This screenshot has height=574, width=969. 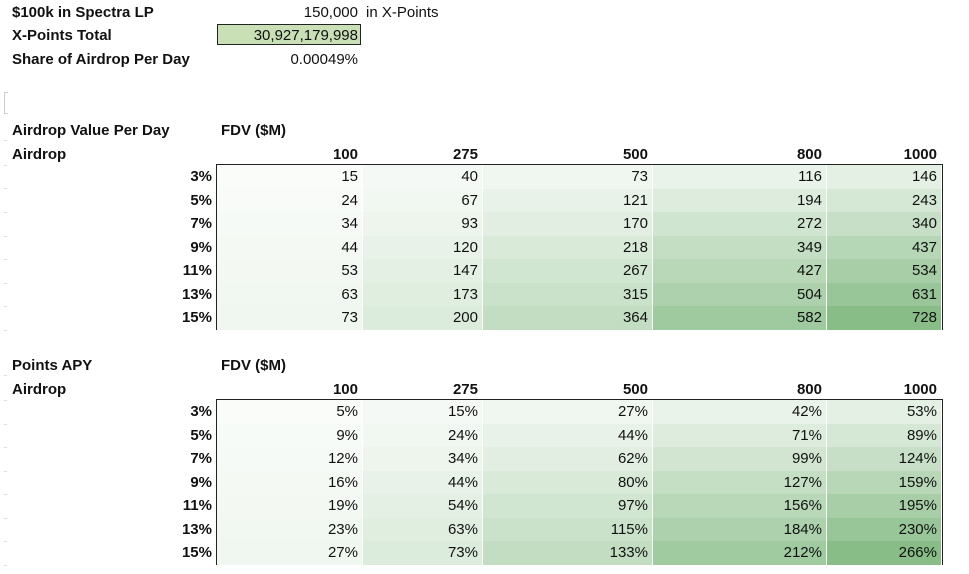 What do you see at coordinates (740, 247) in the screenshot?
I see `table-cell: 349` at bounding box center [740, 247].